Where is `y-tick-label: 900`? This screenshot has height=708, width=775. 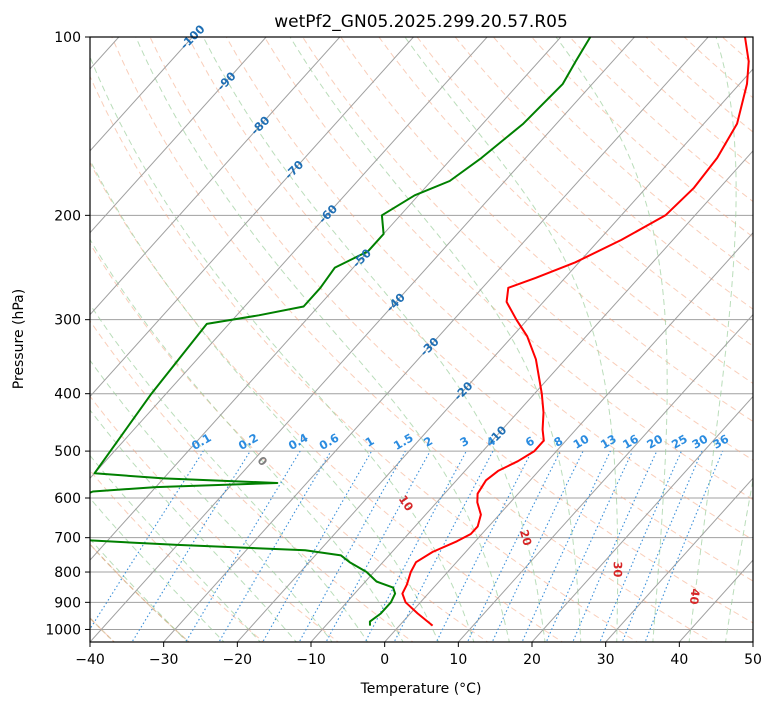 y-tick-label: 900 is located at coordinates (67, 603).